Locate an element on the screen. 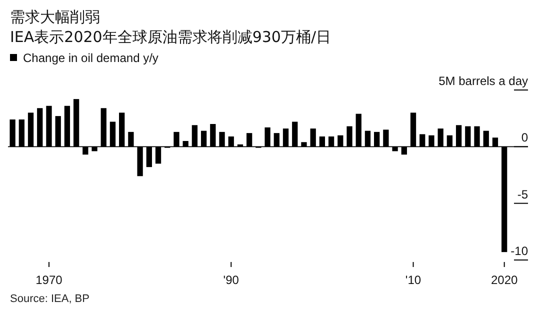  x-tick-label: 1970 is located at coordinates (49, 280).